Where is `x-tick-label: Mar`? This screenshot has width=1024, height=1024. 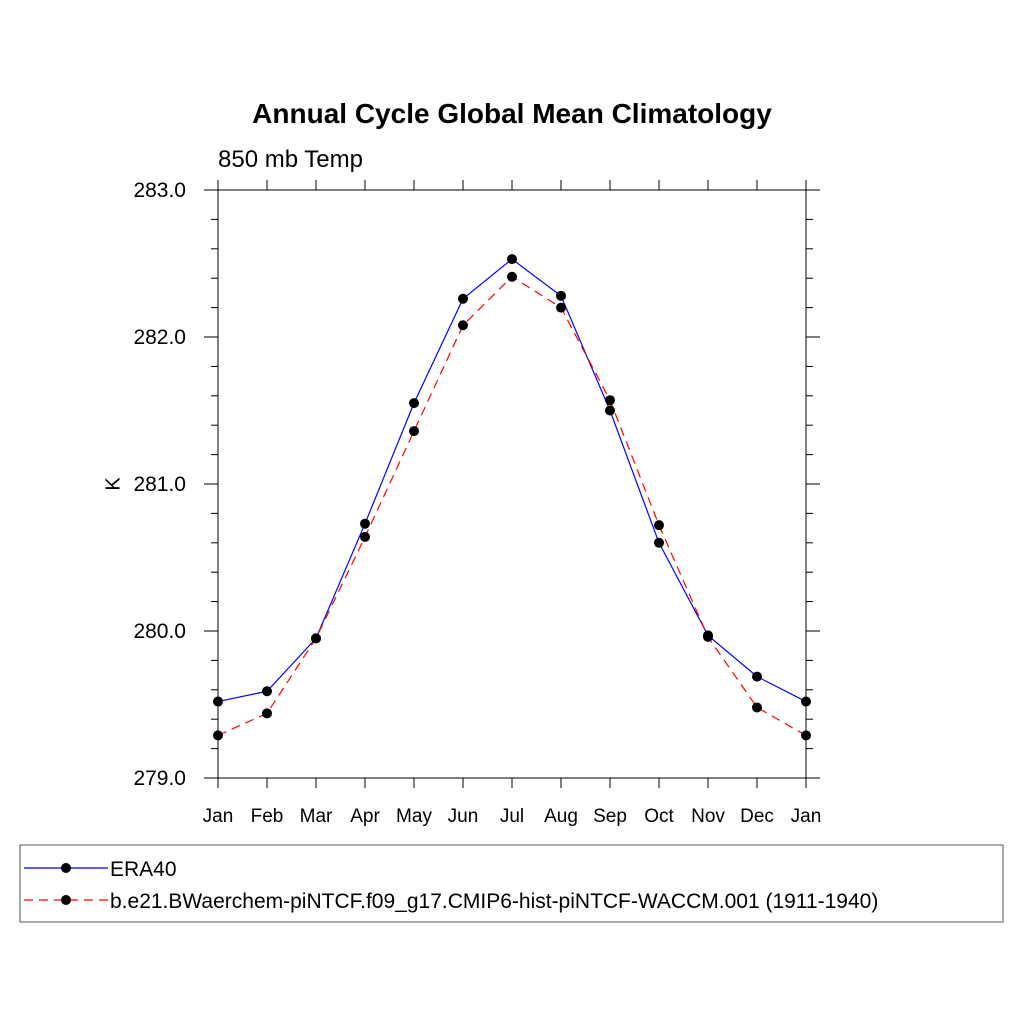
x-tick-label: Mar is located at coordinates (316, 816).